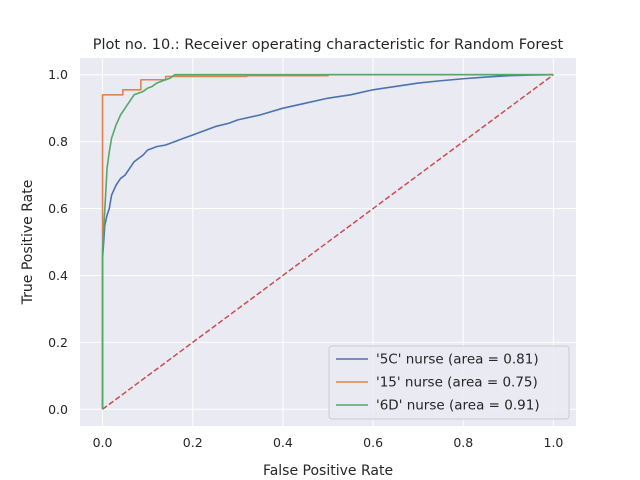 Image resolution: width=640 pixels, height=480 pixels. What do you see at coordinates (328, 471) in the screenshot?
I see `x-axis-label: False Positive Rate` at bounding box center [328, 471].